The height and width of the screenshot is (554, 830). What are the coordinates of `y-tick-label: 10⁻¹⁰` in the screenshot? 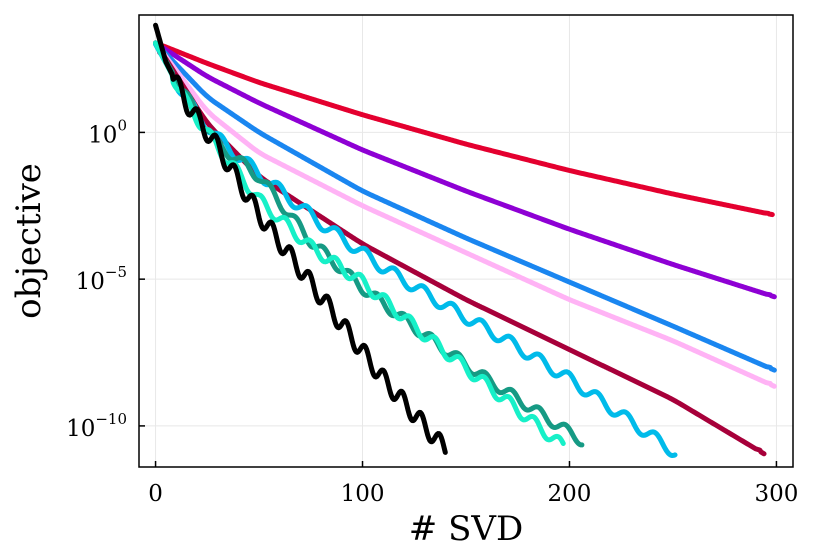 It's located at (96, 426).